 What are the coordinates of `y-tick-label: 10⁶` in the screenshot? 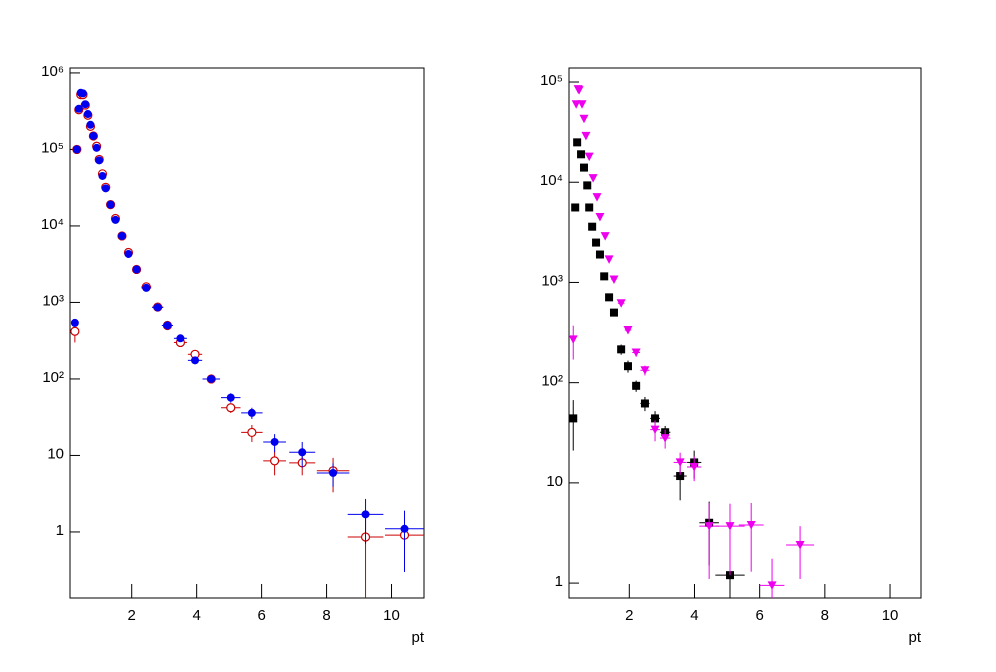 It's located at (52, 71).